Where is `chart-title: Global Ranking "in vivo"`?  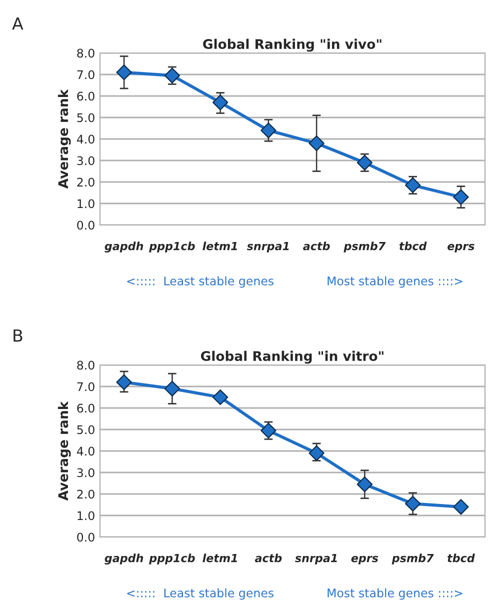 chart-title: Global Ranking "in vivo" is located at coordinates (292, 45).